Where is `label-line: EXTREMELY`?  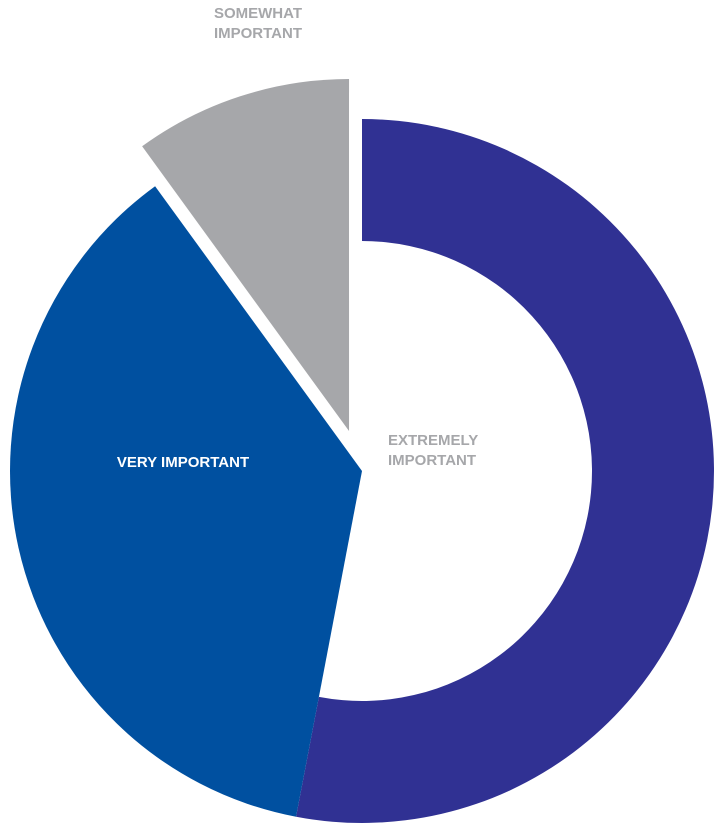
label-line: EXTREMELY is located at coordinates (433, 440).